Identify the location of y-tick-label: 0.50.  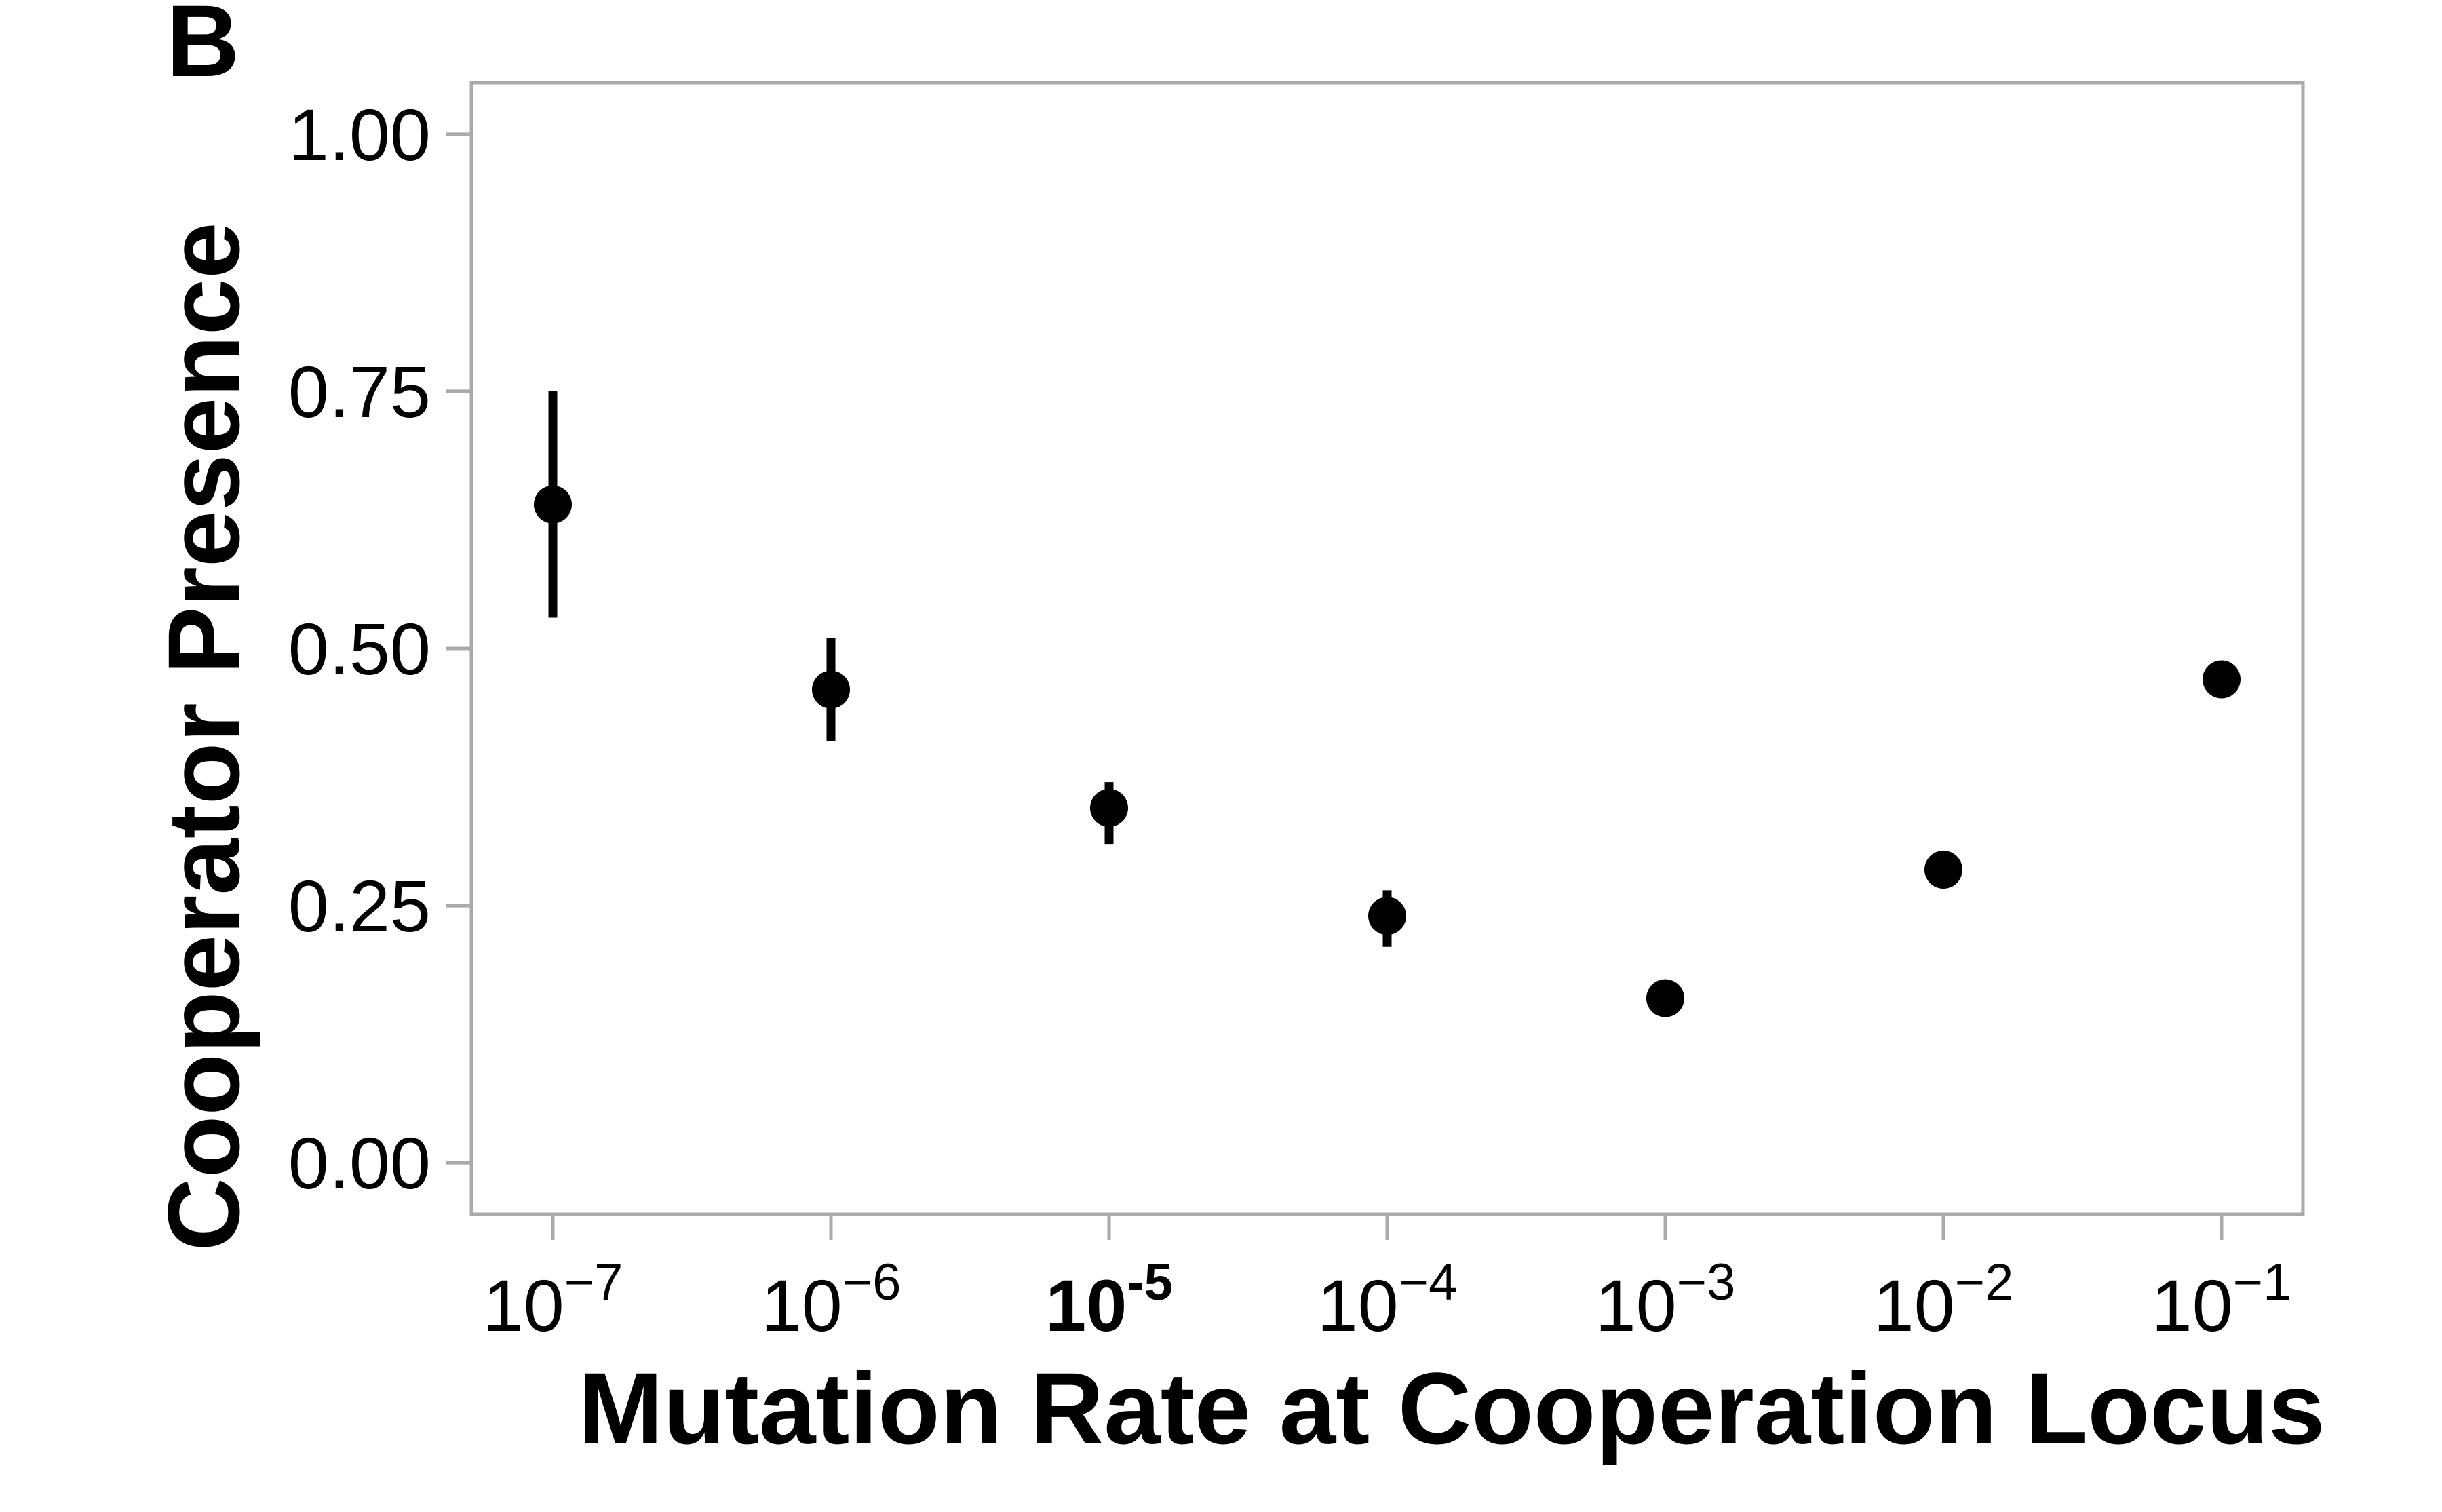
(359, 649).